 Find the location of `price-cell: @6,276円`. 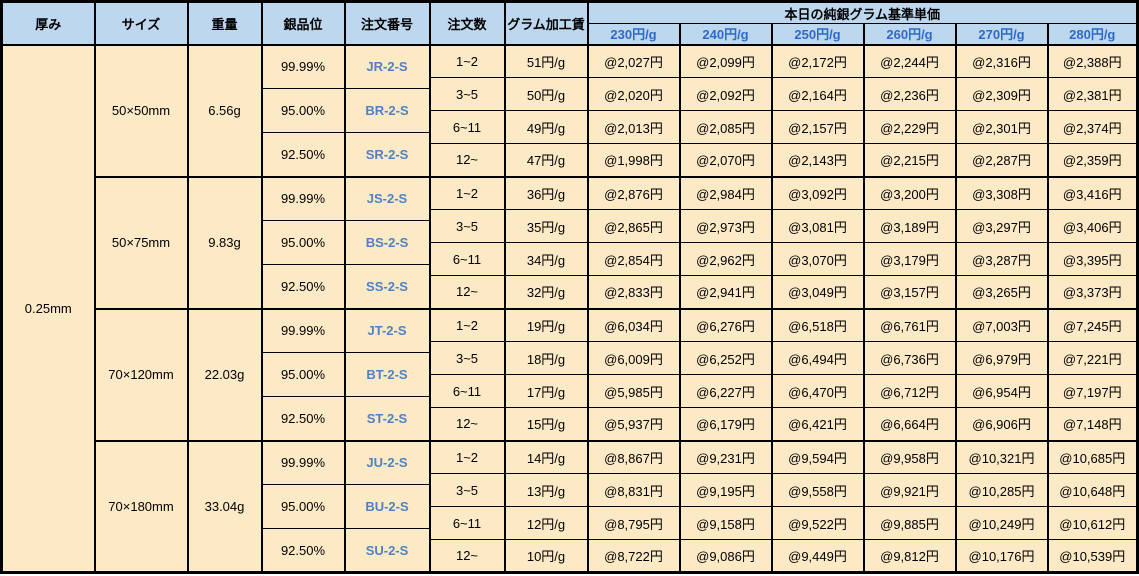

price-cell: @6,276円 is located at coordinates (725, 324).